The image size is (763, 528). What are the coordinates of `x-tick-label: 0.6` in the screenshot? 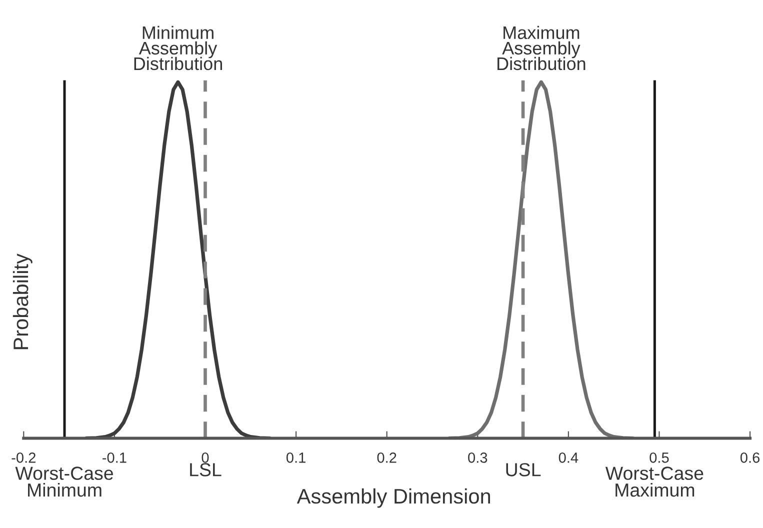 It's located at (750, 457).